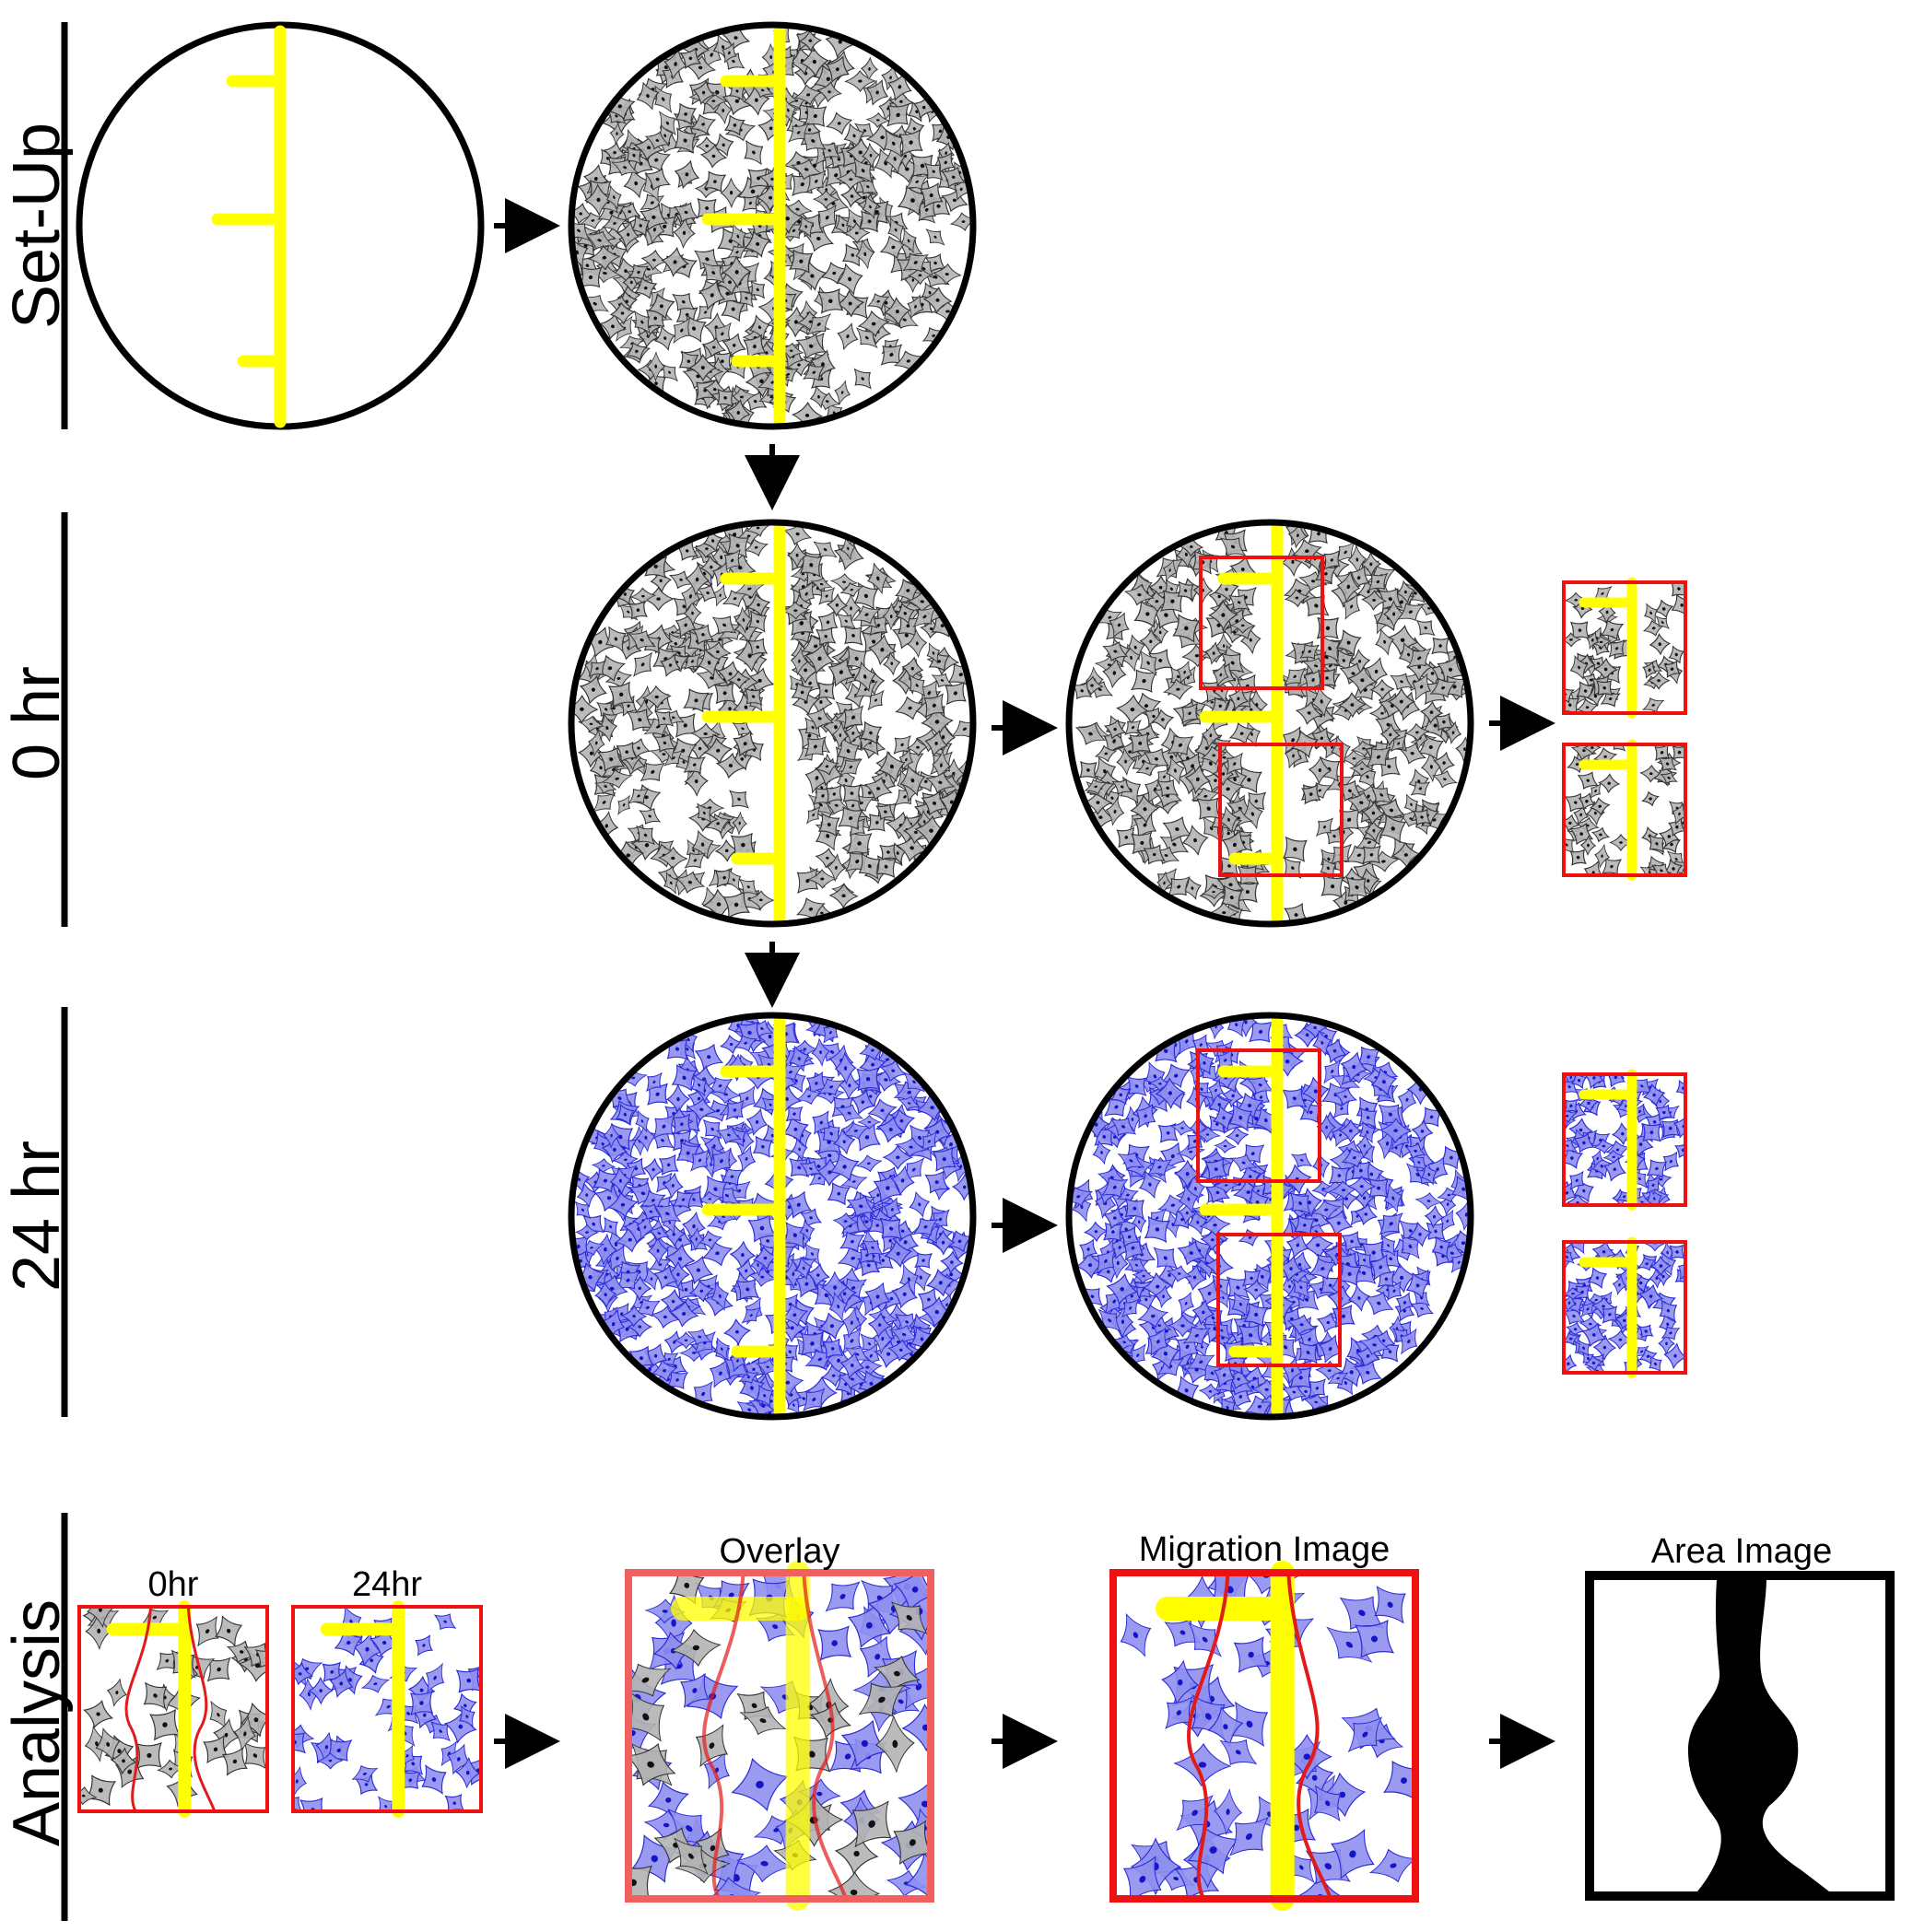  I want to click on empty-well-with-marker, so click(280, 225).